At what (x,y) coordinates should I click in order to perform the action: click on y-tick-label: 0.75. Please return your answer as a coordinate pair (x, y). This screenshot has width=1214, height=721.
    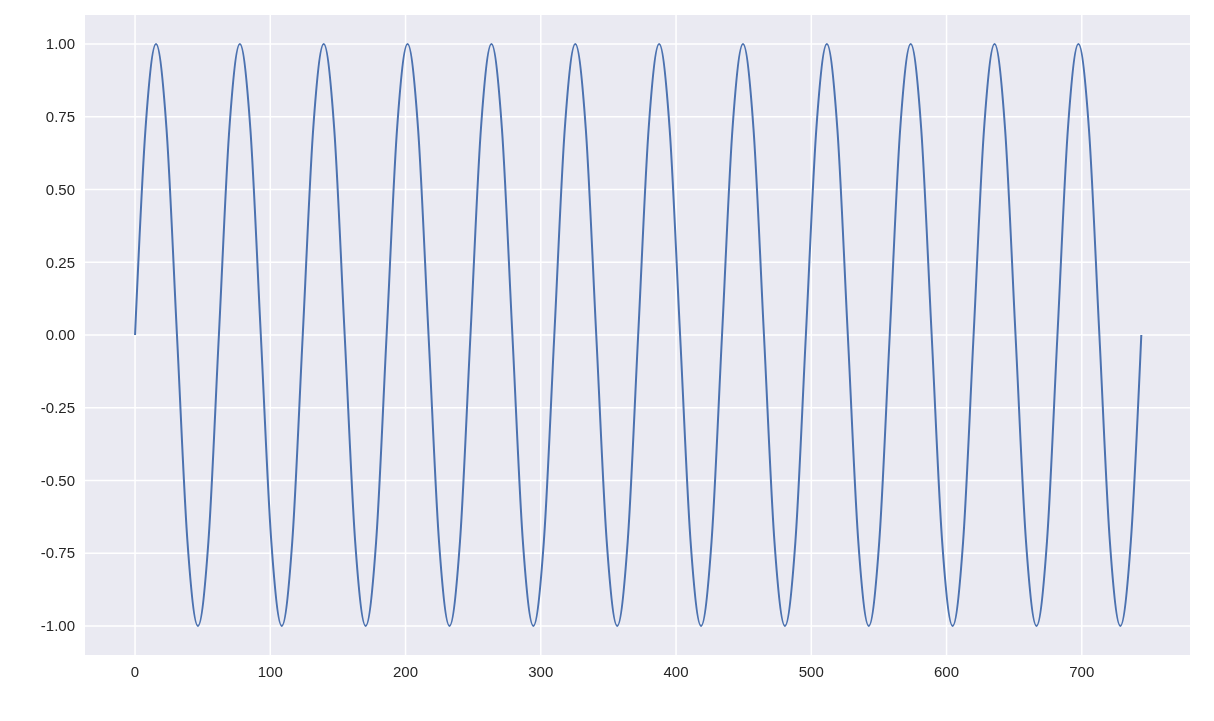
    Looking at the image, I should click on (60, 117).